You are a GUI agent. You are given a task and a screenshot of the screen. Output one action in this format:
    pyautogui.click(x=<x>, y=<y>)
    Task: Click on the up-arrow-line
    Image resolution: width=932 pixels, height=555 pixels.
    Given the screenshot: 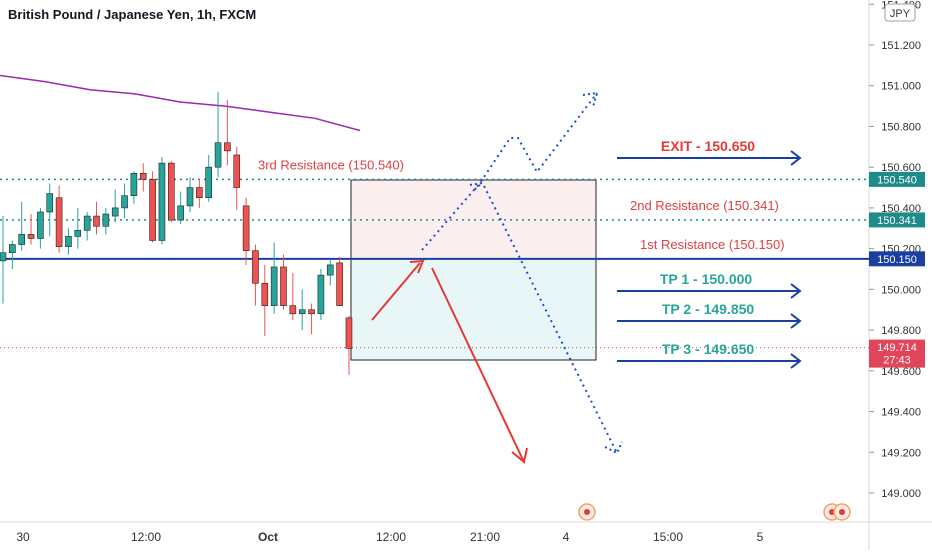 What is the action you would take?
    pyautogui.click(x=396, y=291)
    